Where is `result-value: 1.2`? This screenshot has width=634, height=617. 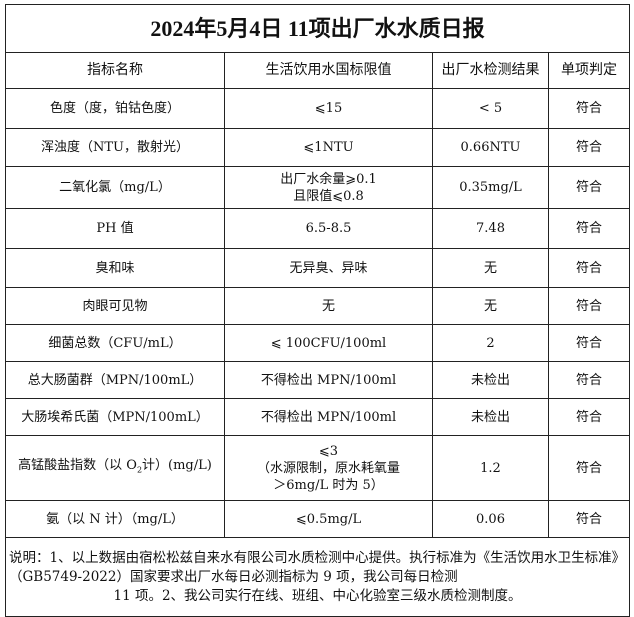 result-value: 1.2 is located at coordinates (490, 468).